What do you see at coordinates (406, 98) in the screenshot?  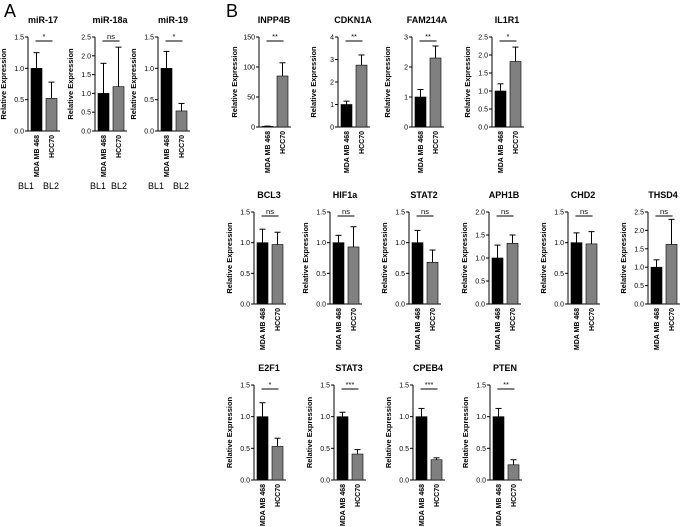 I see `y-tick-label: 1` at bounding box center [406, 98].